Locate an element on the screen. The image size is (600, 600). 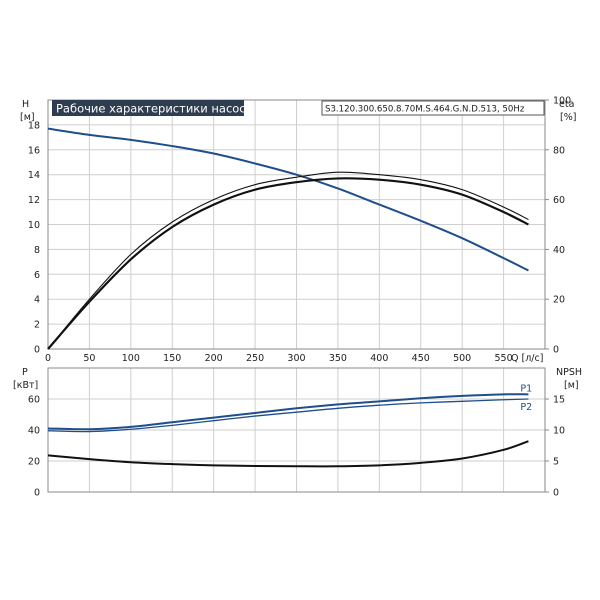
series-label-p1: P1 is located at coordinates (526, 388).